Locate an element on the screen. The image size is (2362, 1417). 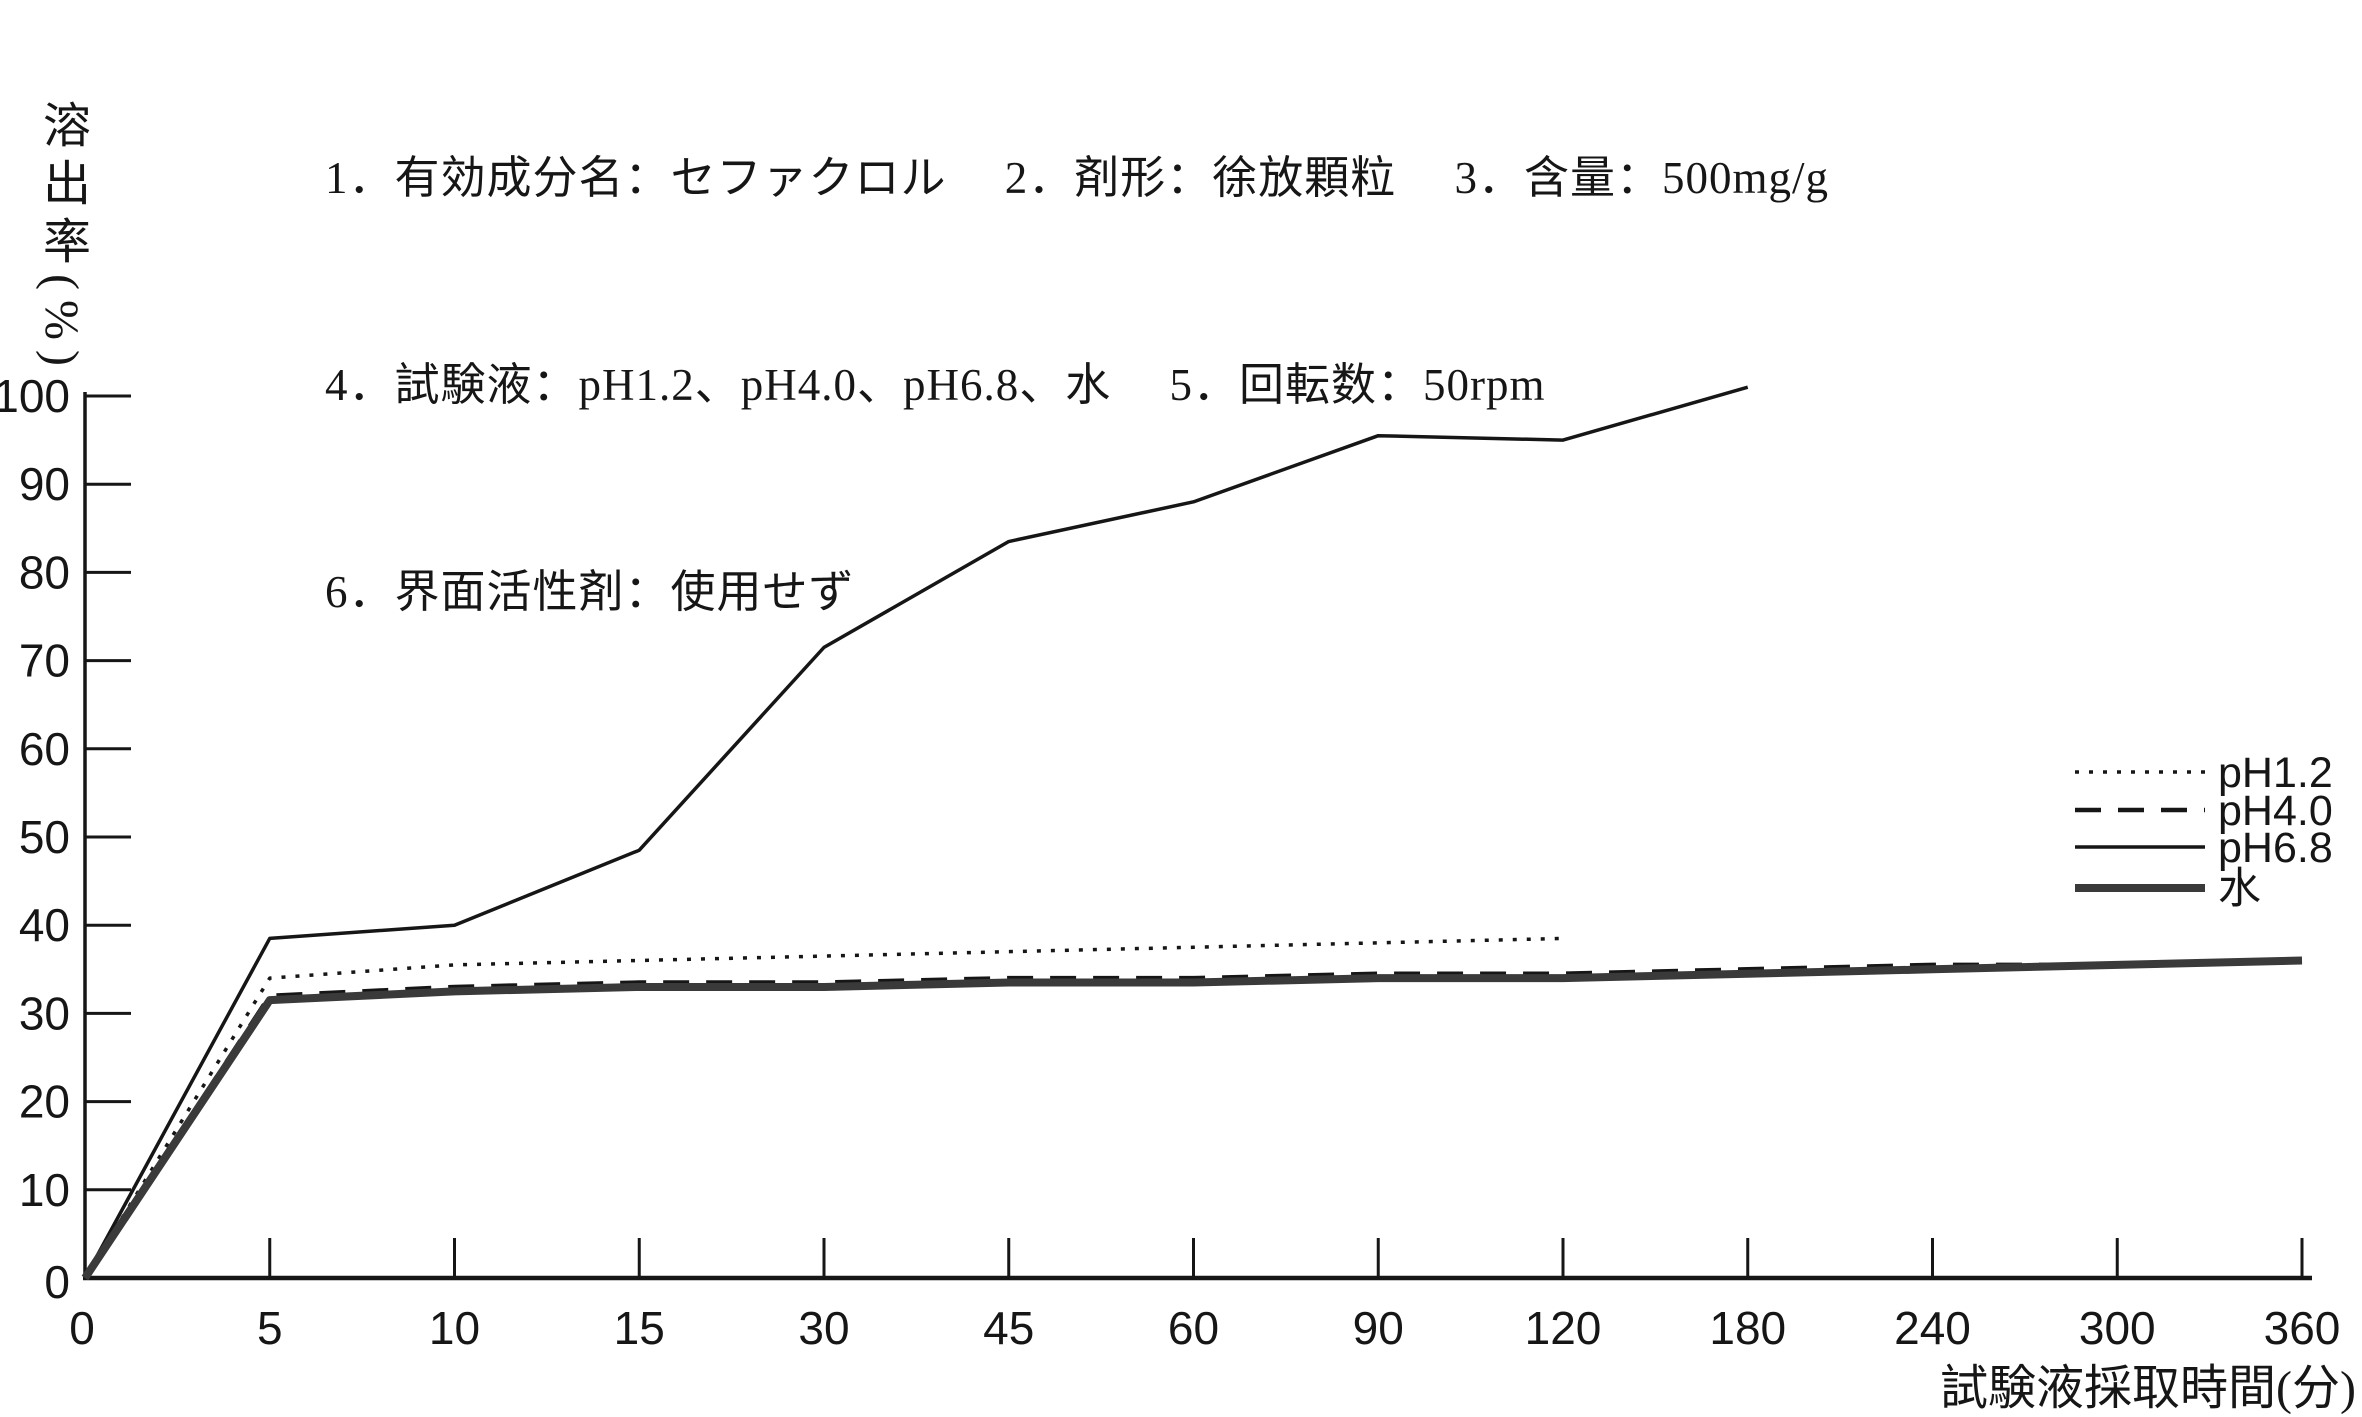
y-tick-label: 80 is located at coordinates (44, 572).